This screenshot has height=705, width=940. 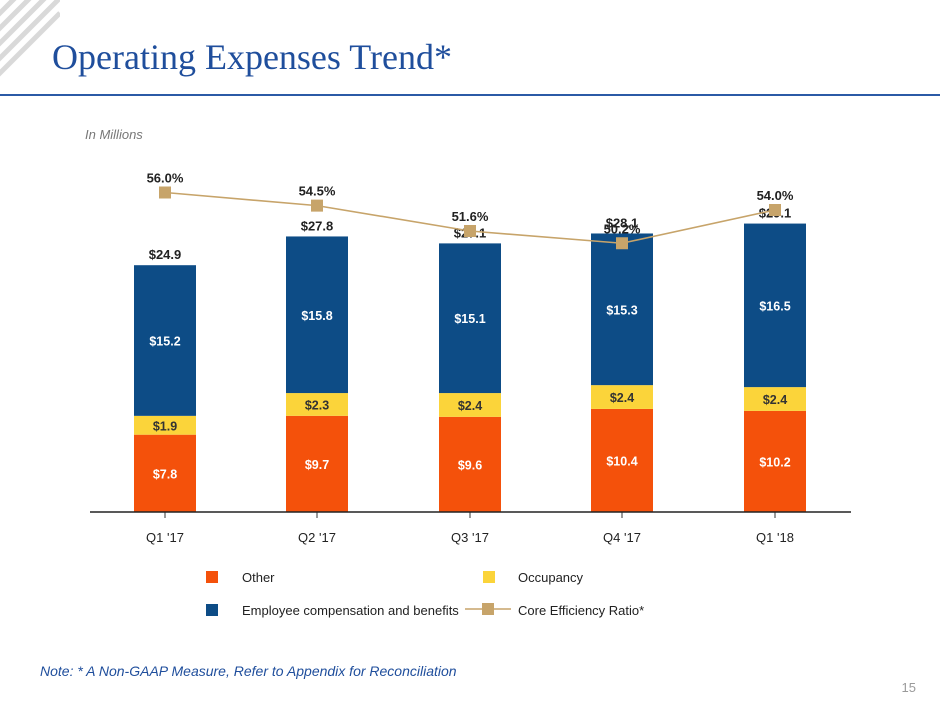 What do you see at coordinates (165, 178) in the screenshot?
I see `ratio-label: 56.0%` at bounding box center [165, 178].